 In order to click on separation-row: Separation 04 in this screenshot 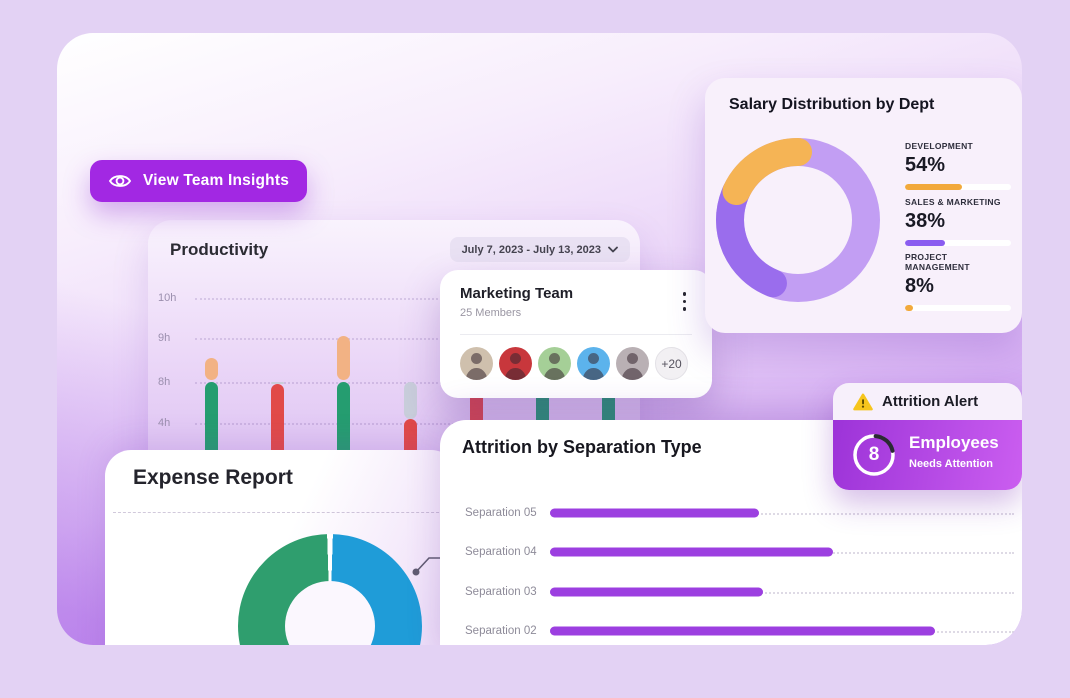, I will do `click(731, 552)`.